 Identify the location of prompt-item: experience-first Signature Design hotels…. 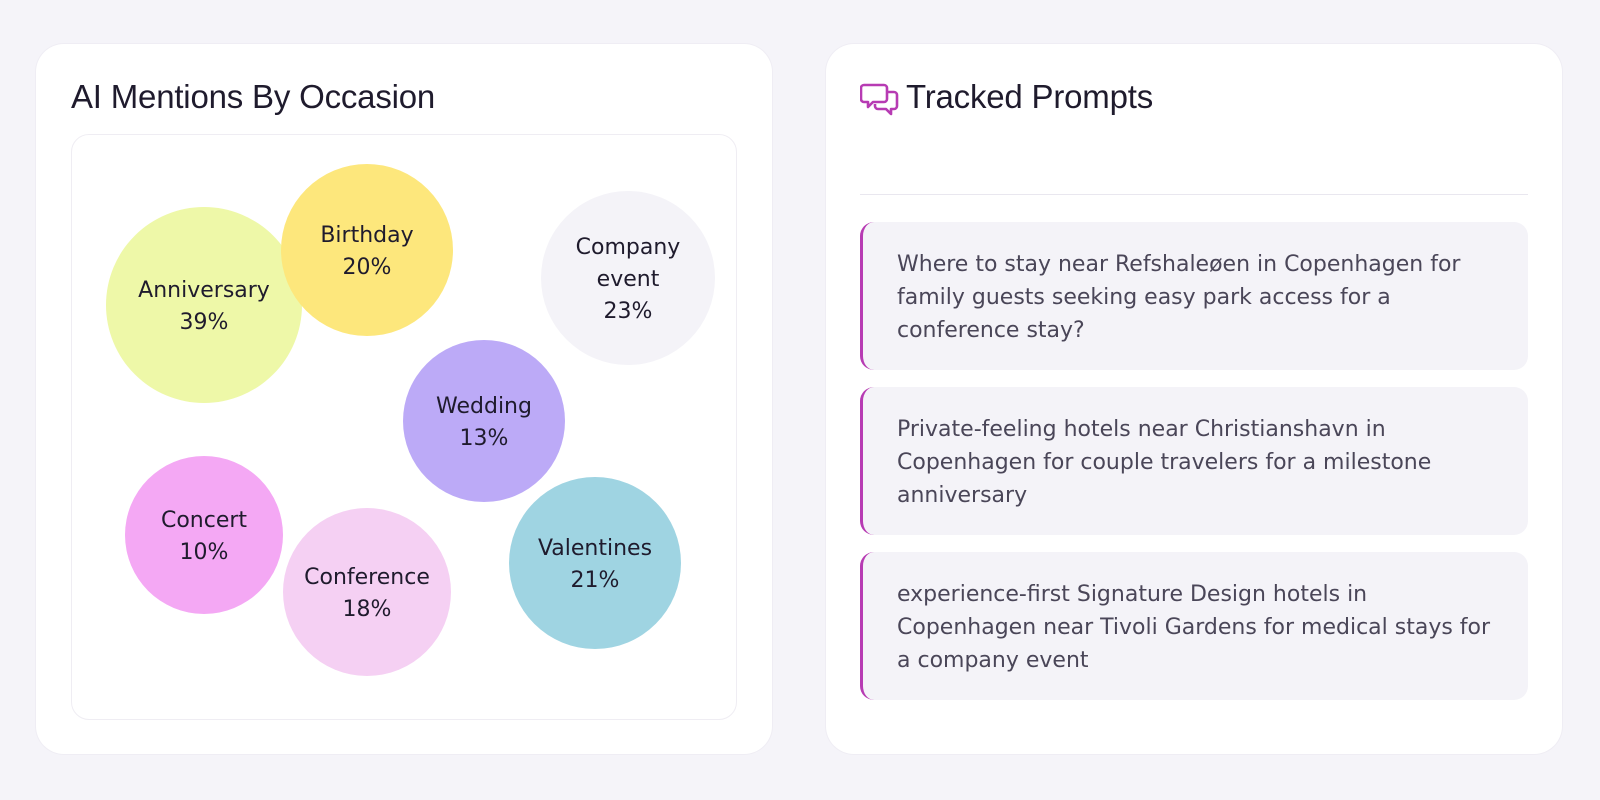
(1194, 626).